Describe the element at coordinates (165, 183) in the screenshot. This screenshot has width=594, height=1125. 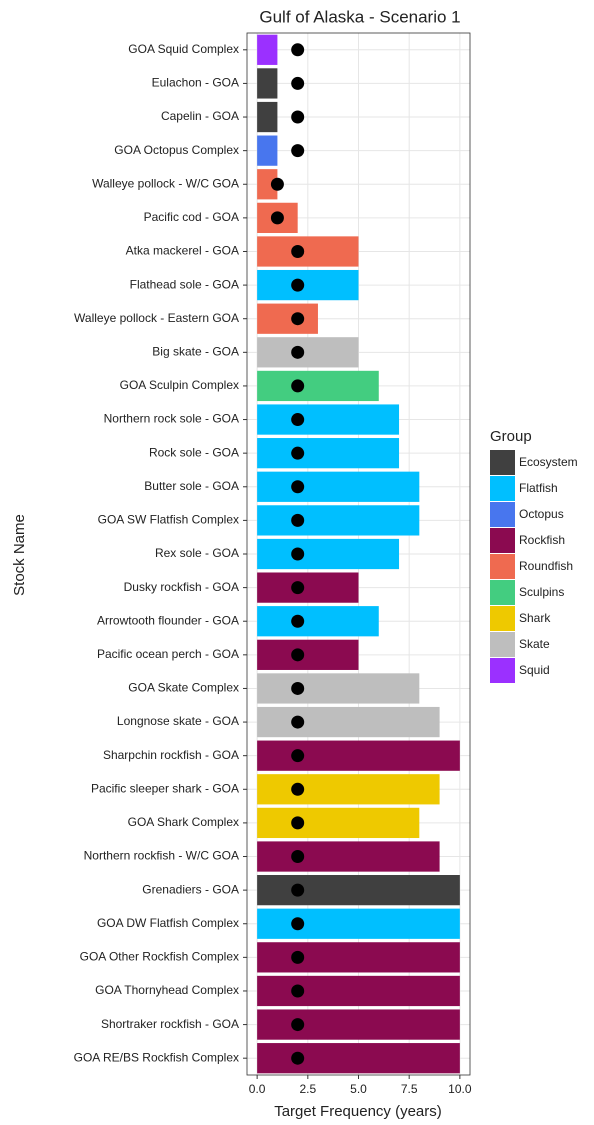
I see `y-tick-label: Walleye pollock - W/C GOA` at that location.